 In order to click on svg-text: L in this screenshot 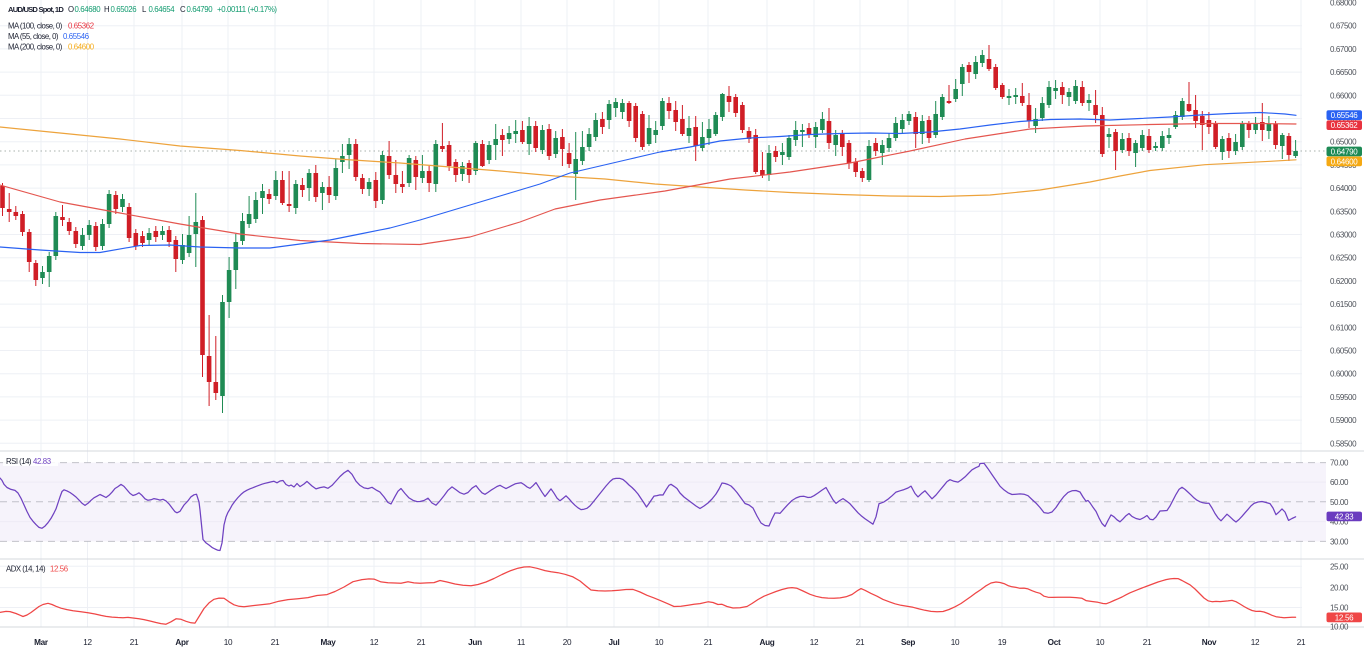, I will do `click(144, 9)`.